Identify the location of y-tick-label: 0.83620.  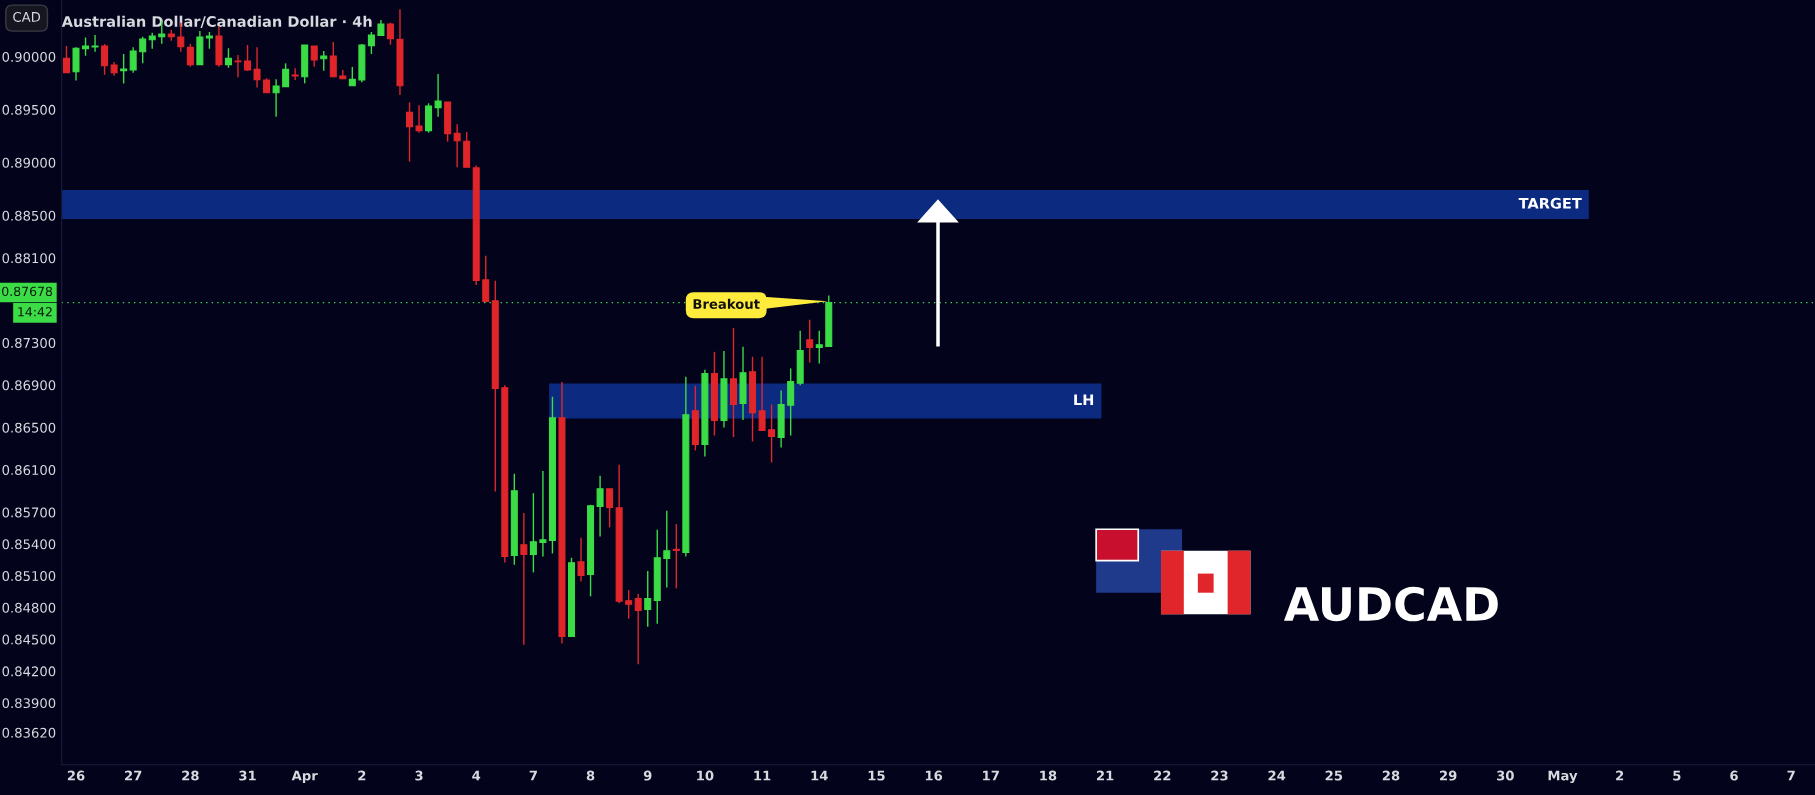
(29, 732).